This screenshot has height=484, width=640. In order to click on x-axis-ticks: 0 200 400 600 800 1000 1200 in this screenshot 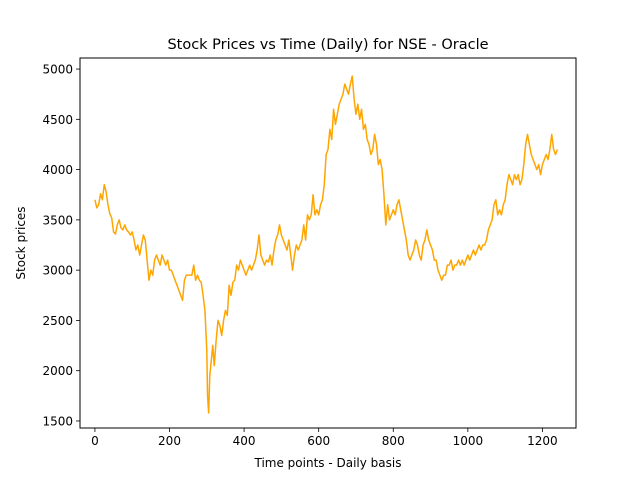, I will do `click(324, 438)`.